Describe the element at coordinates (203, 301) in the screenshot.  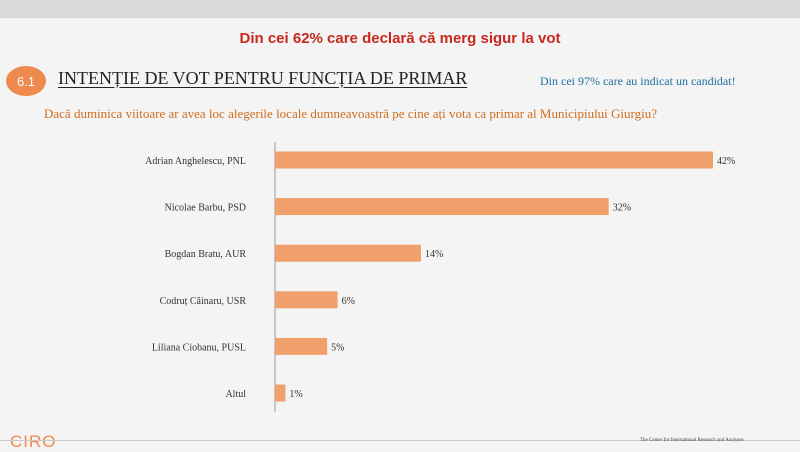
I see `category-label: Codruț Căinaru, USR` at that location.